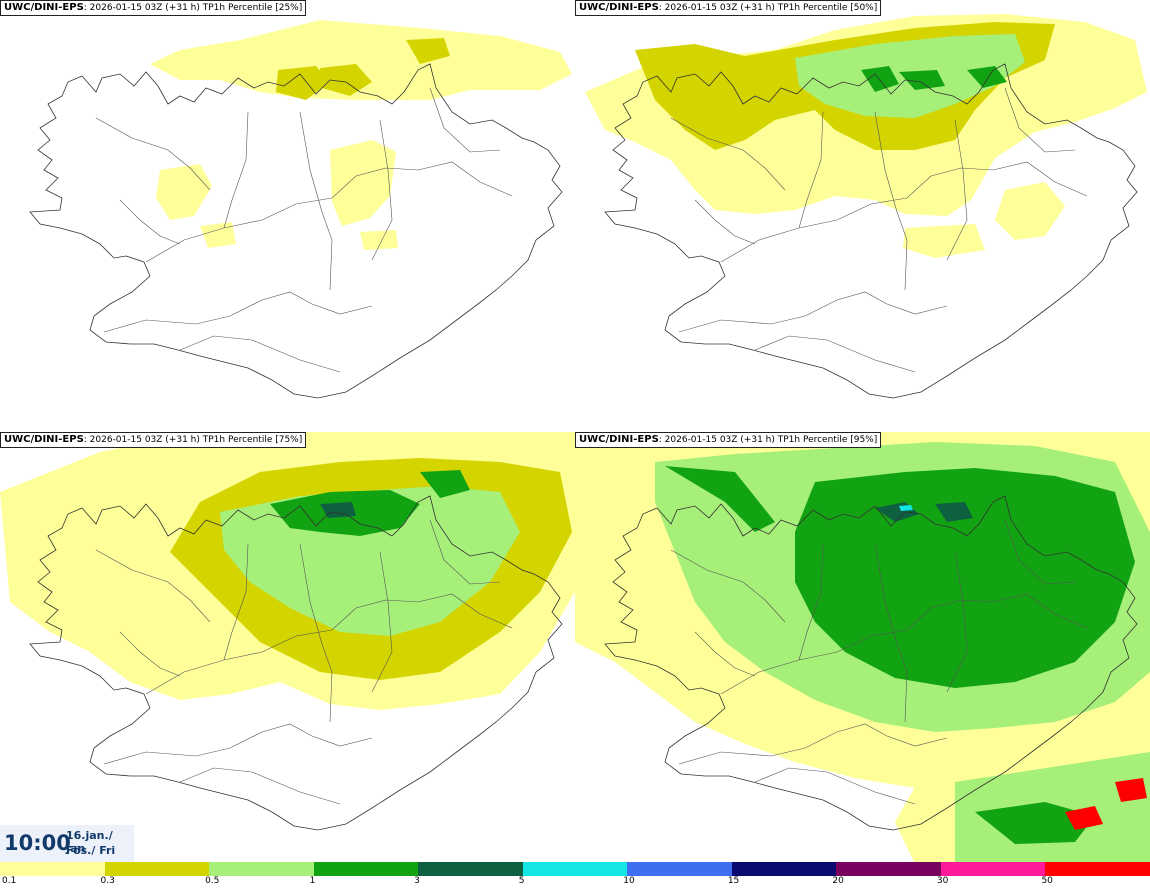 The width and height of the screenshot is (1150, 891). Describe the element at coordinates (521, 881) in the screenshot. I see `legend-tick-label: 5` at that location.